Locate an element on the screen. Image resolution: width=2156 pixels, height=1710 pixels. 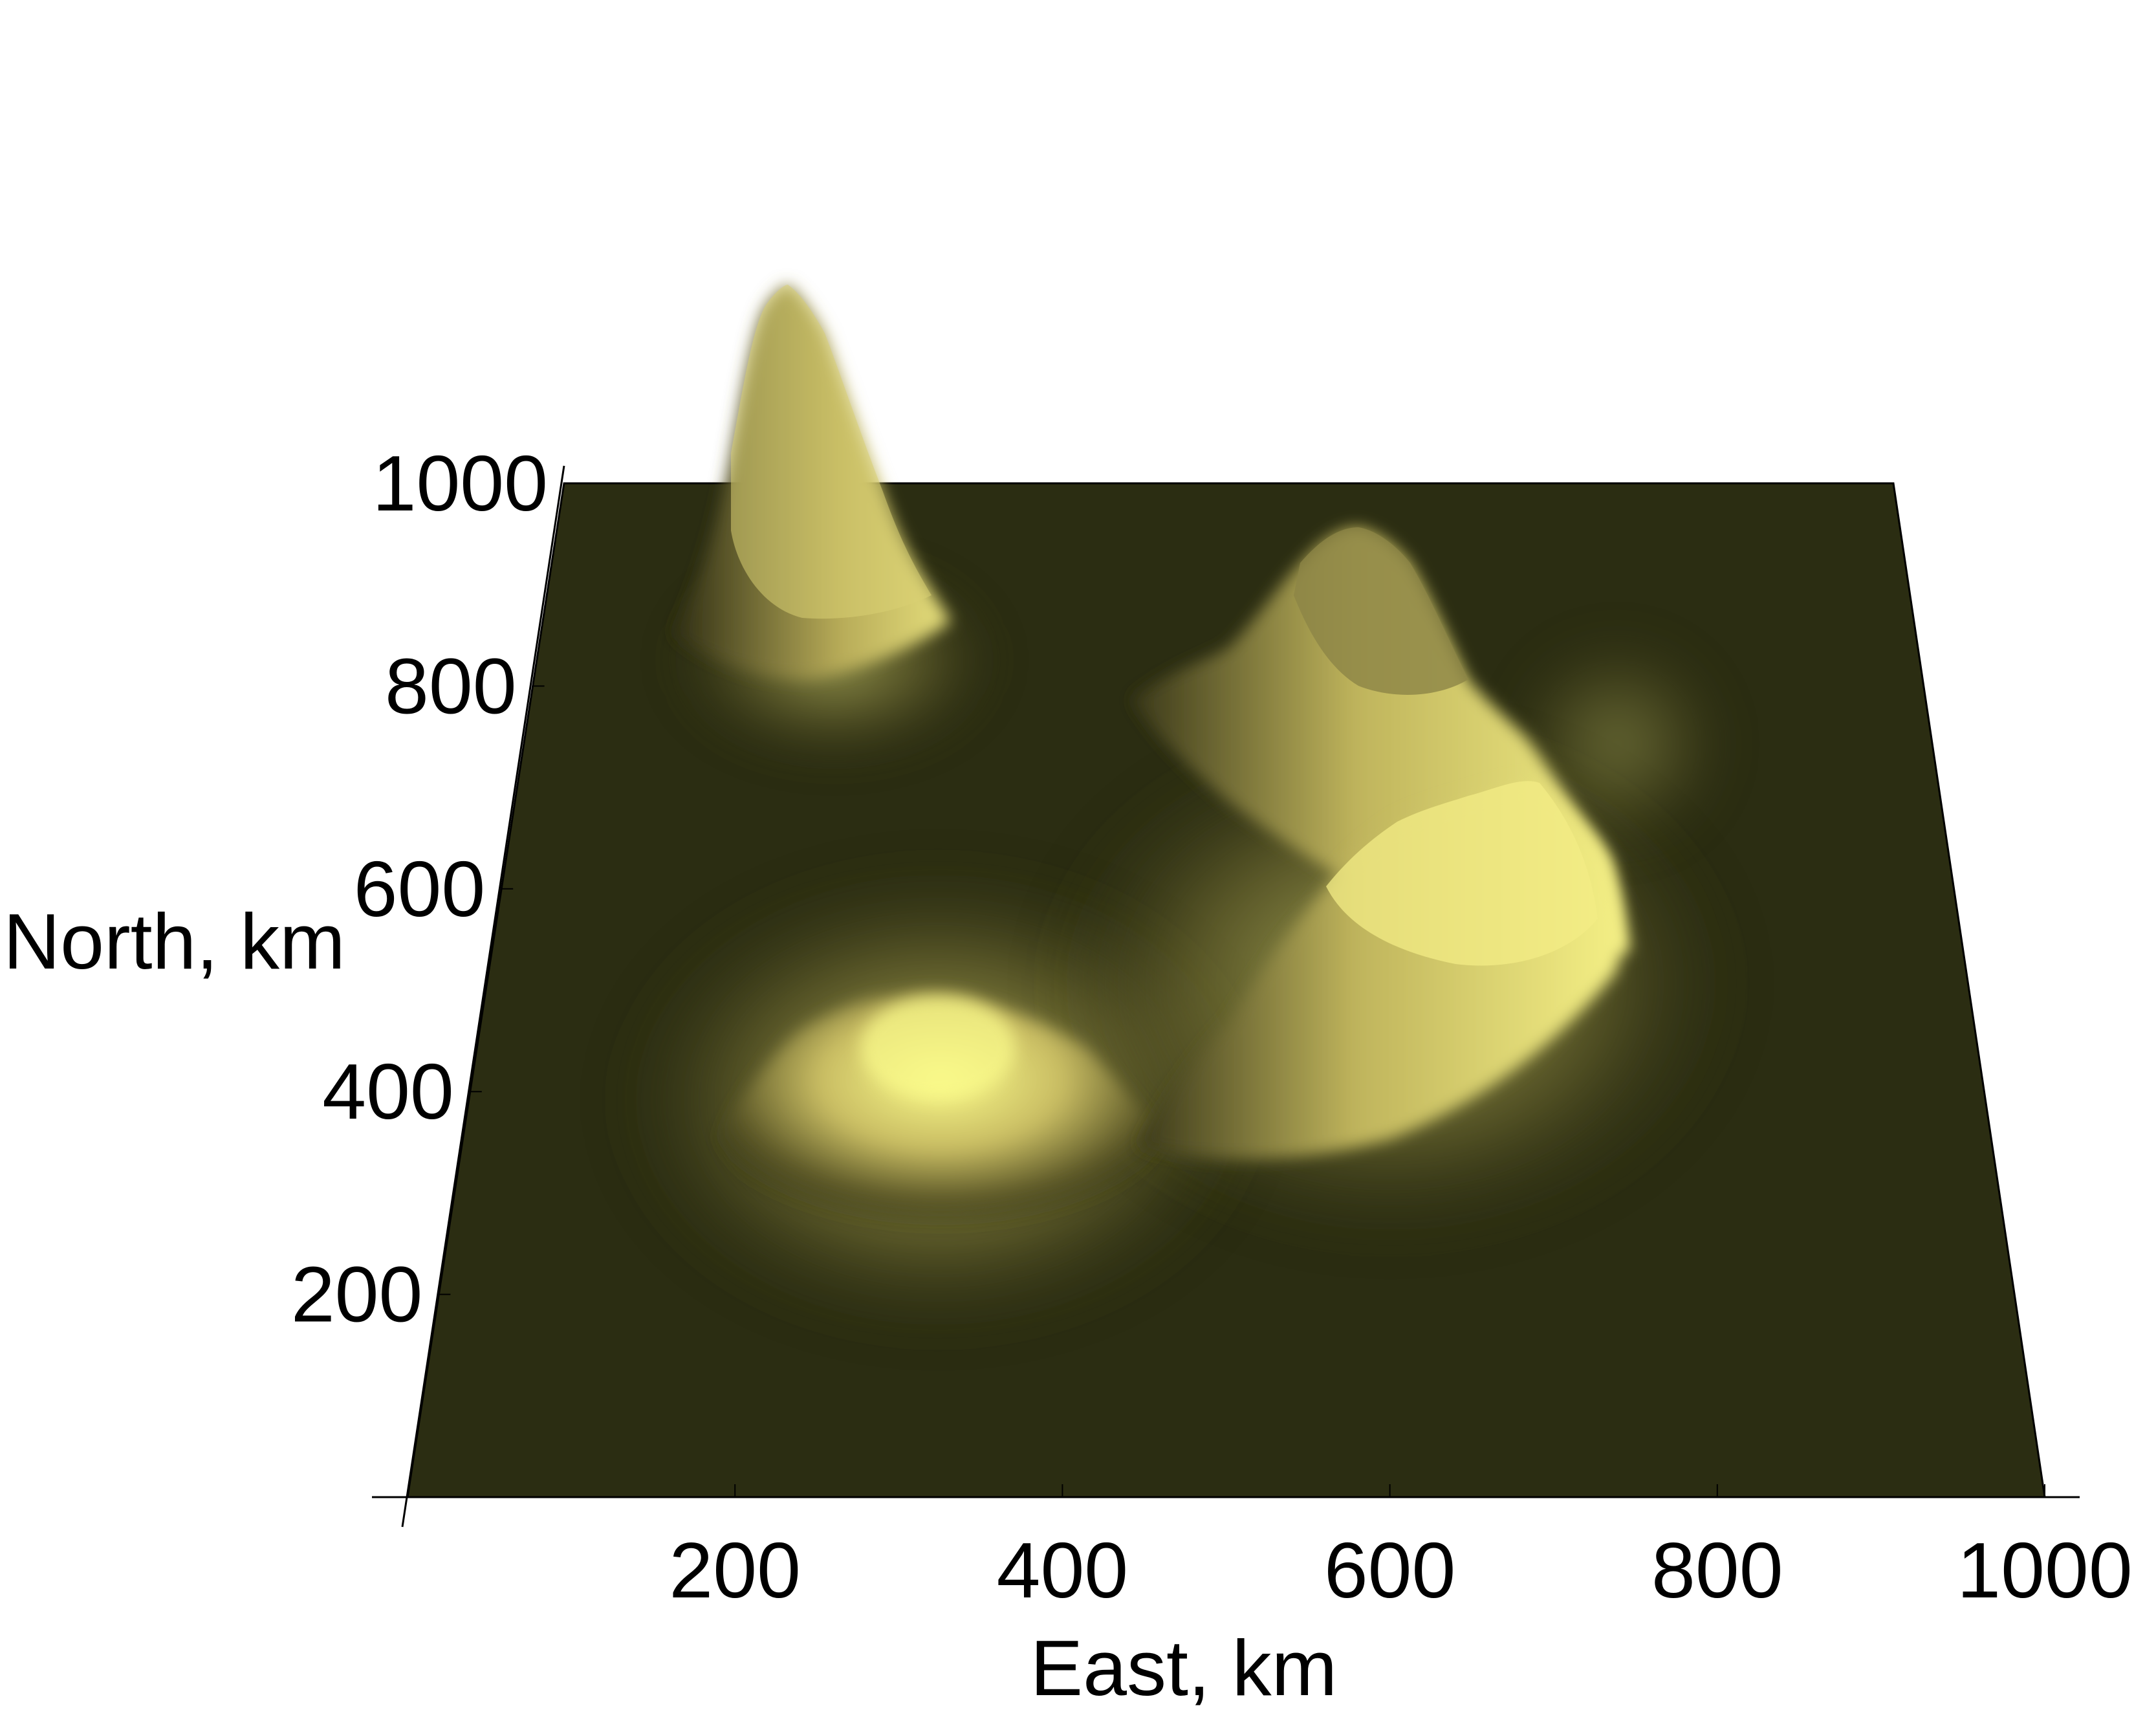
x-axis-title: East, km is located at coordinates (1184, 1667).